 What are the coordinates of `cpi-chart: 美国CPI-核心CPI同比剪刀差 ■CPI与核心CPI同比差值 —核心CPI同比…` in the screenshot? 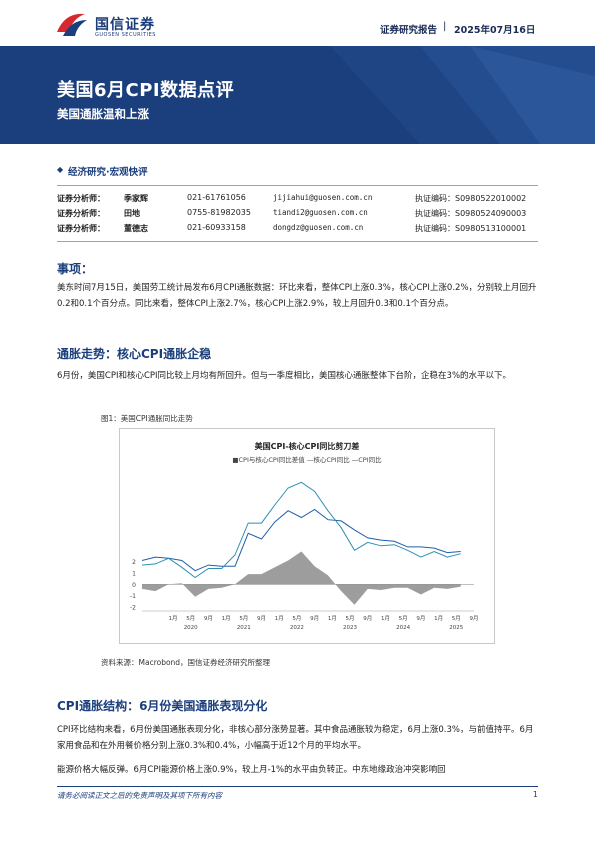 It's located at (304, 536).